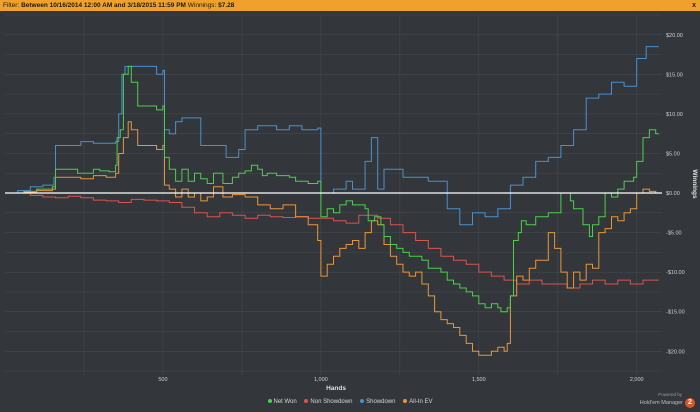 The width and height of the screenshot is (700, 412). Describe the element at coordinates (675, 273) in the screenshot. I see `y-tick-label: -$10.00` at that location.